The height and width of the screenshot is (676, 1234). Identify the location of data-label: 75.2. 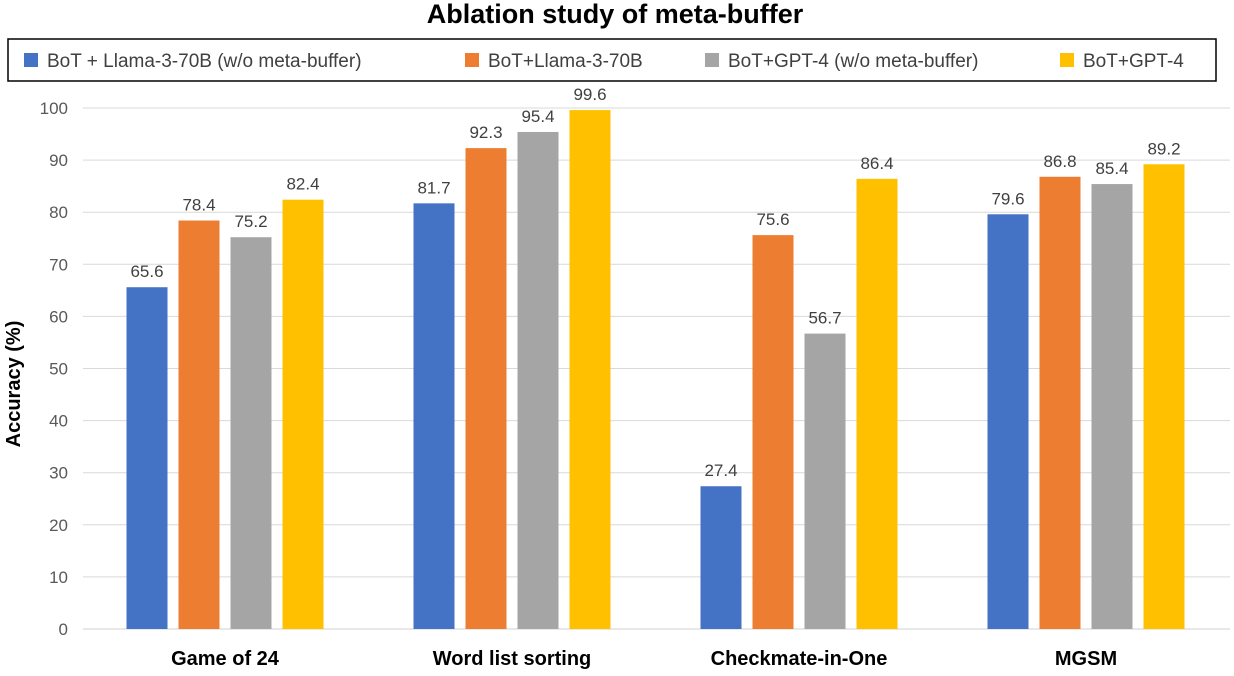
(250, 221).